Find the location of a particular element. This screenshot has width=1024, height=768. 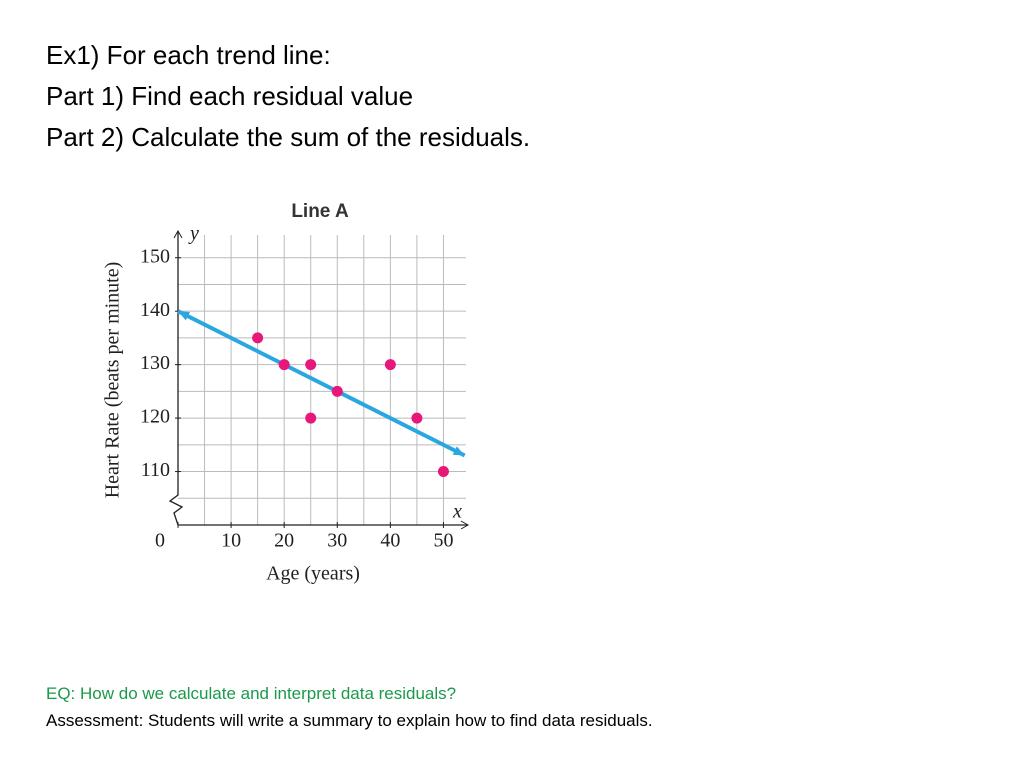

y-axis-letter: y is located at coordinates (193, 234).